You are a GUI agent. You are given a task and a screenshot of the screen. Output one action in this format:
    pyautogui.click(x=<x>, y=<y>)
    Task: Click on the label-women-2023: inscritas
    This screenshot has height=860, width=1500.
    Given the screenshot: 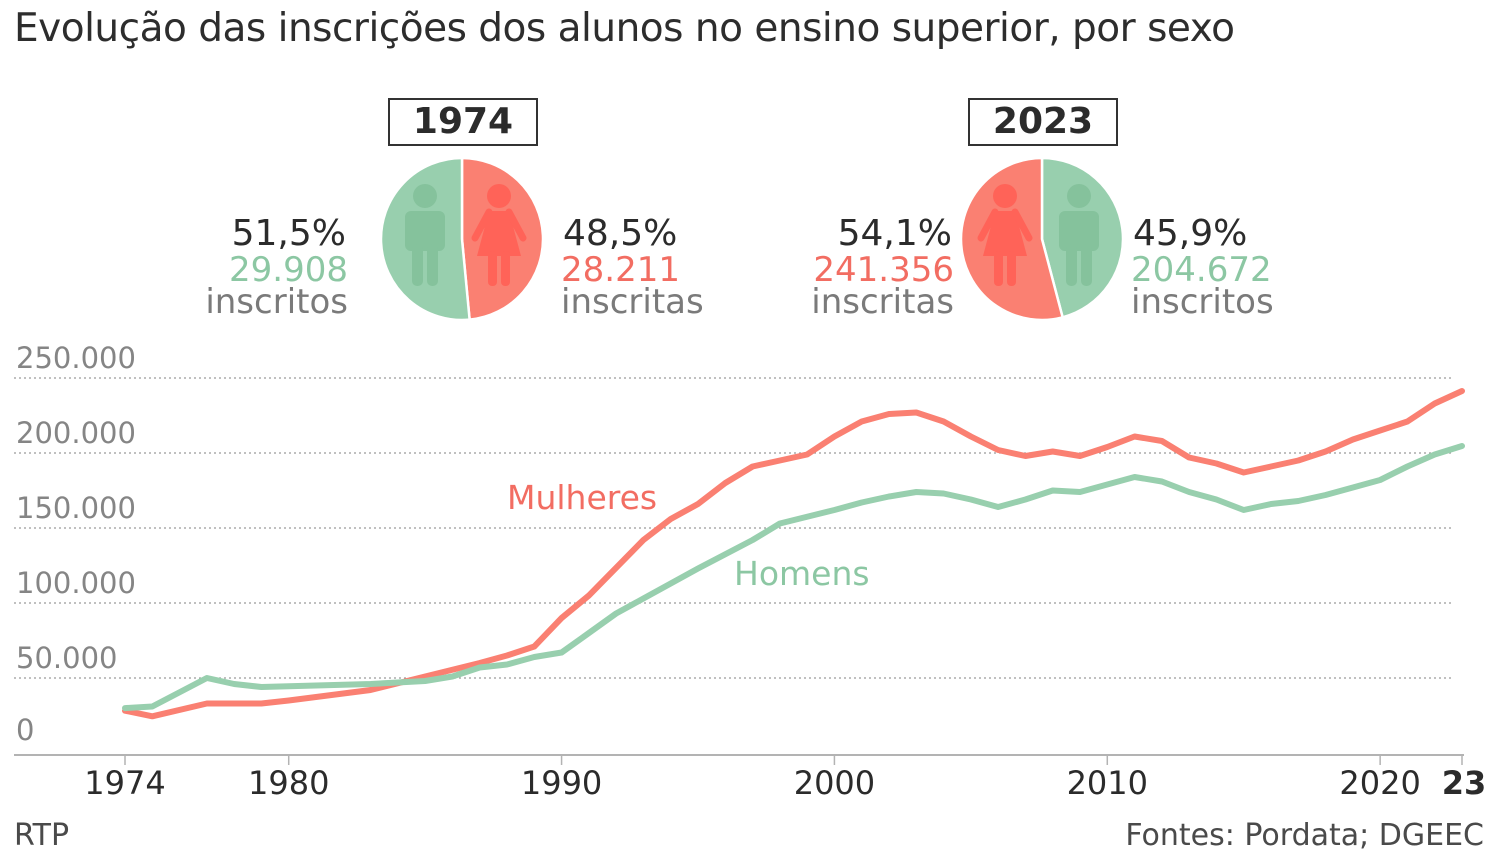 What is the action you would take?
    pyautogui.click(x=882, y=302)
    